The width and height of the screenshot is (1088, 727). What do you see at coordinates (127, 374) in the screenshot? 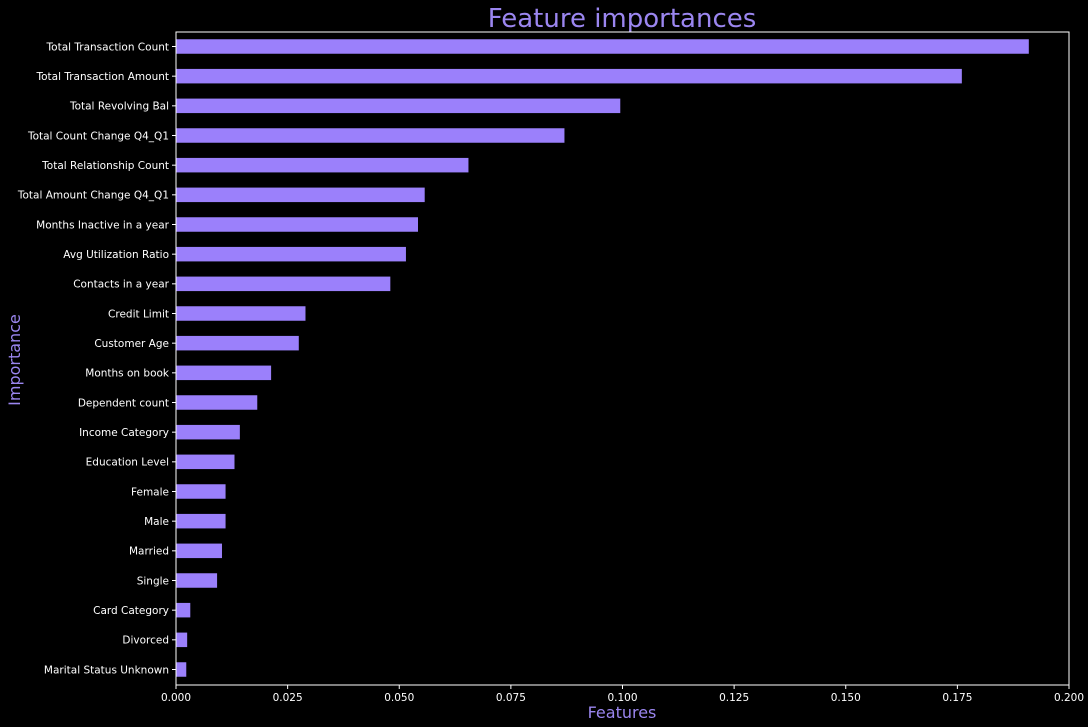
I see `y-tick-label: Months on book` at bounding box center [127, 374].